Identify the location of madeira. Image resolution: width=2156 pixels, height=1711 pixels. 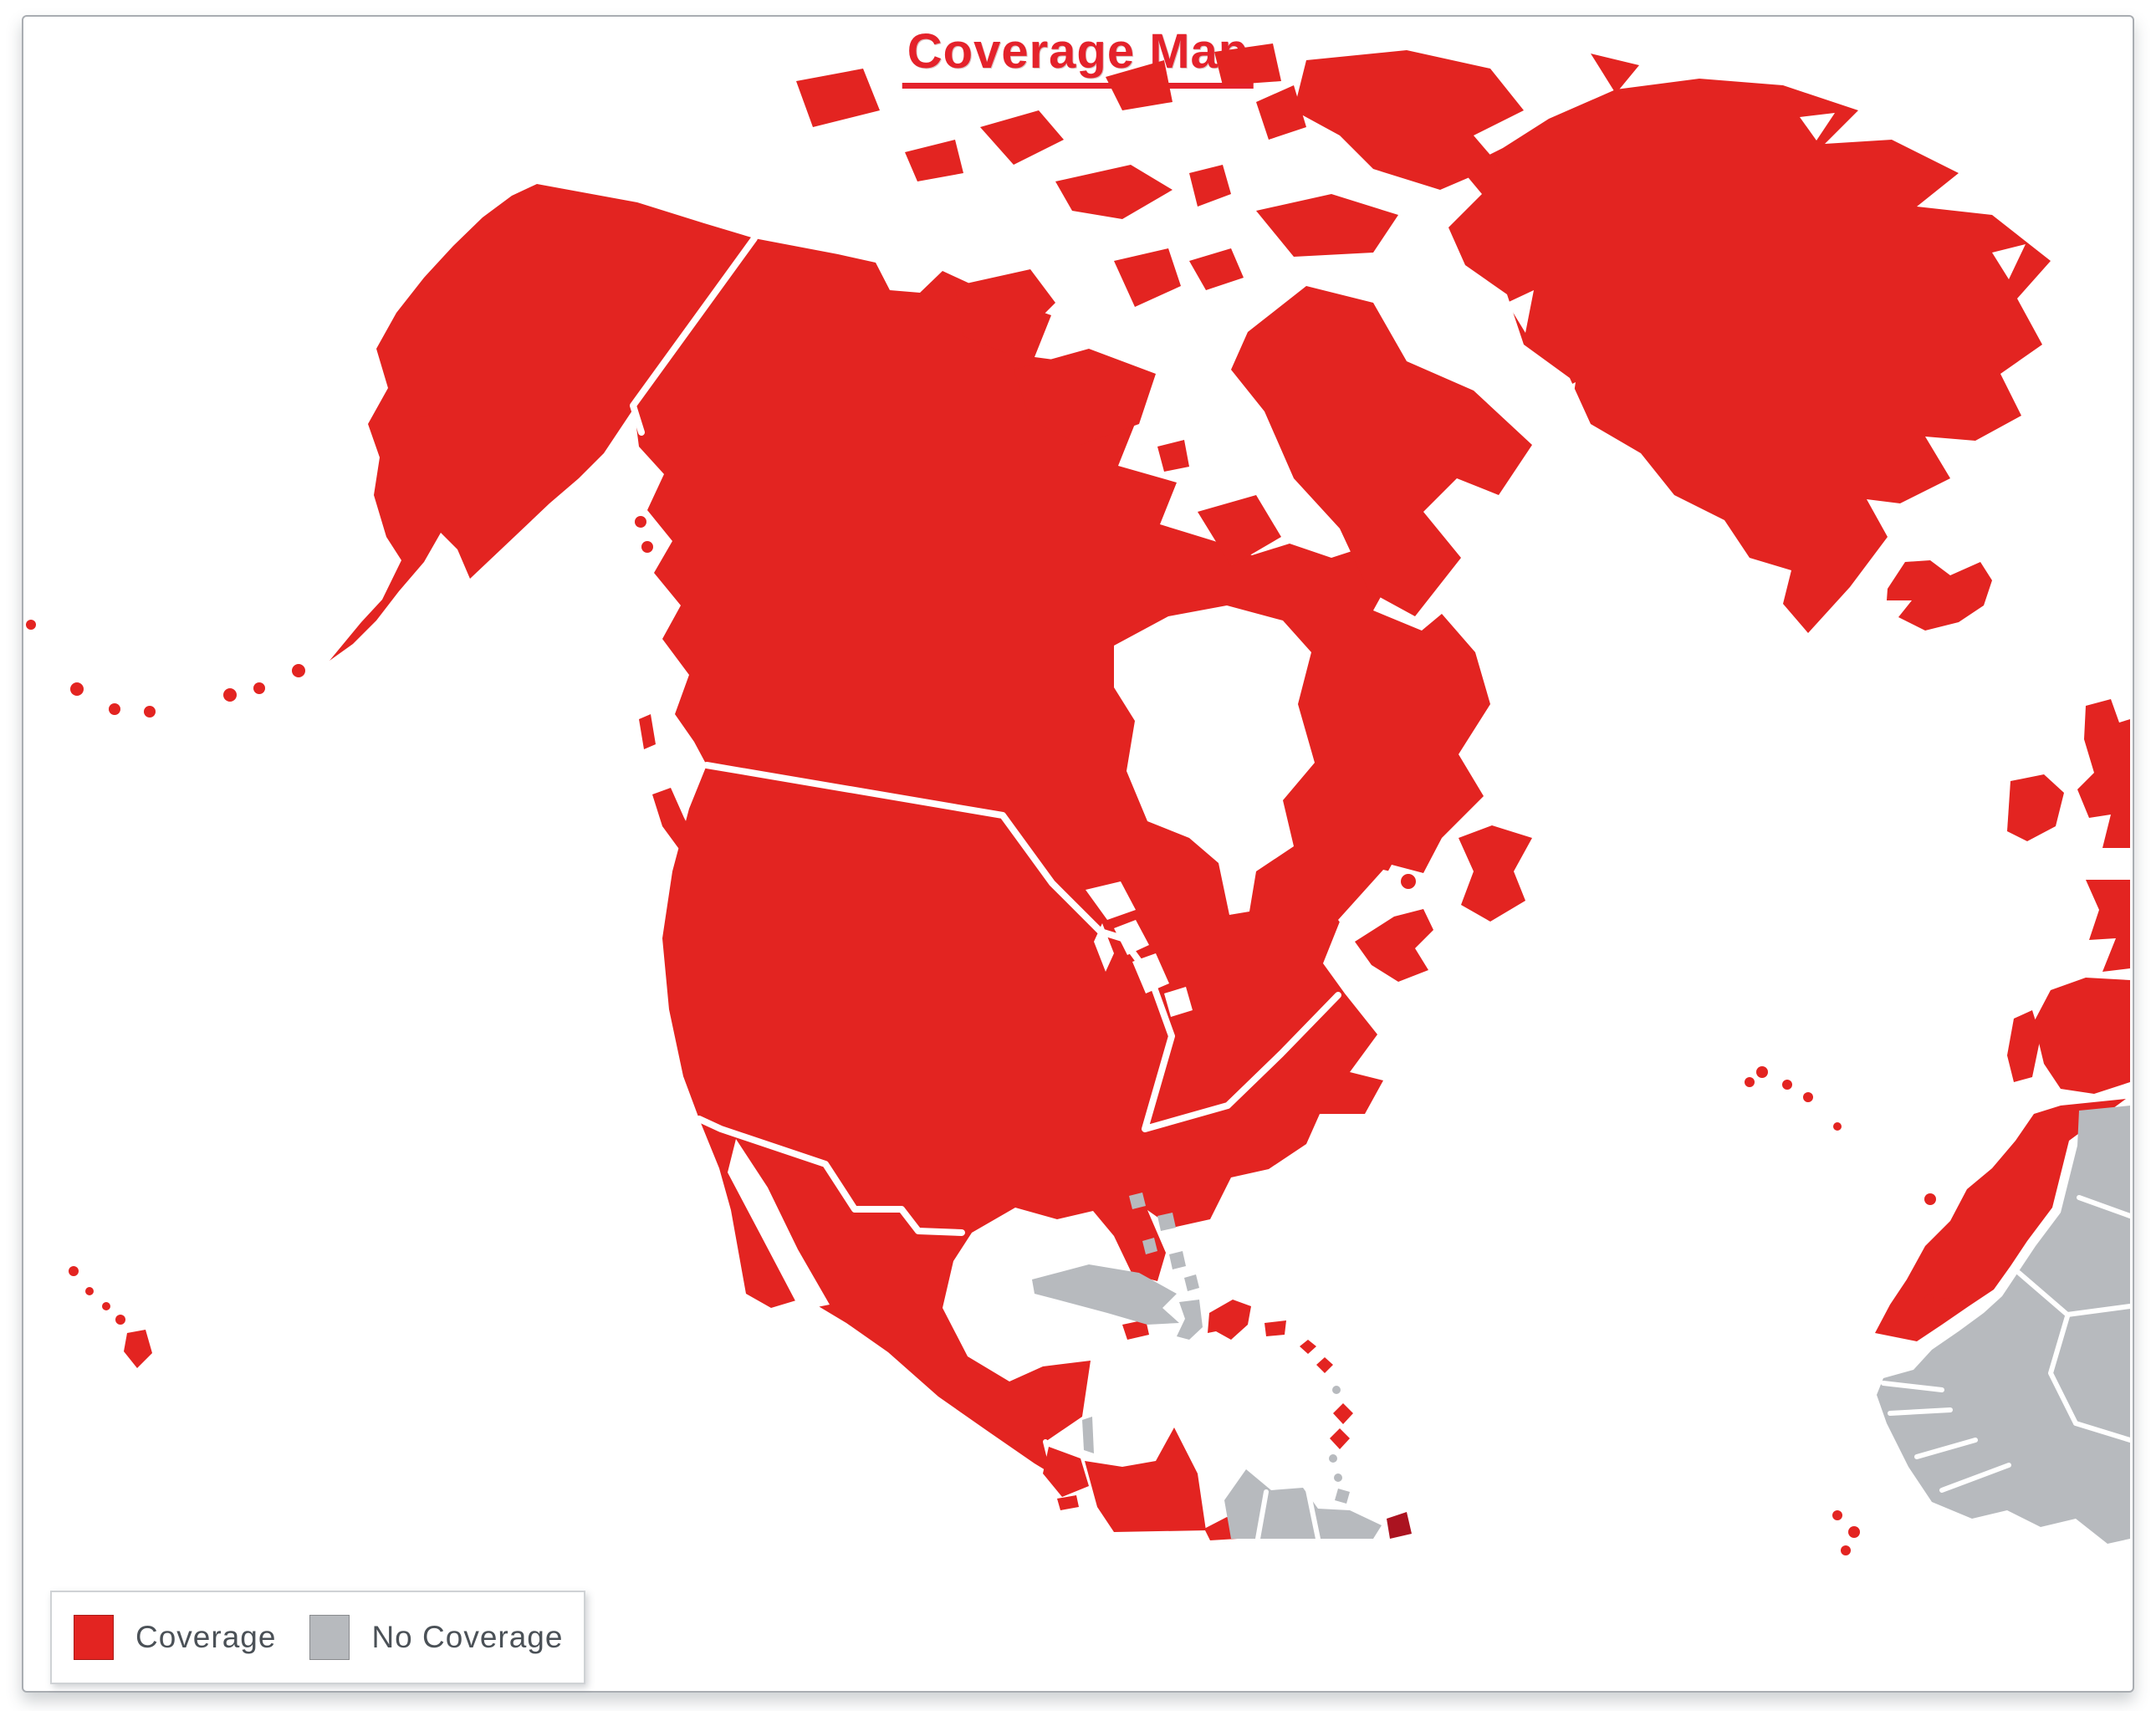
(1930, 1199).